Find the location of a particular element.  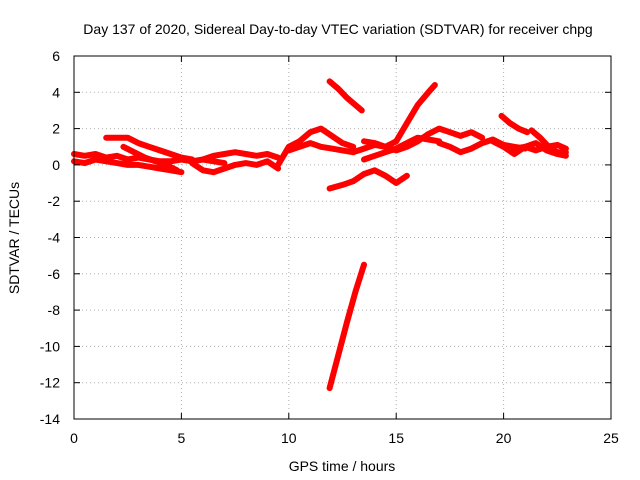

y-tick-label: -12 is located at coordinates (50, 383).